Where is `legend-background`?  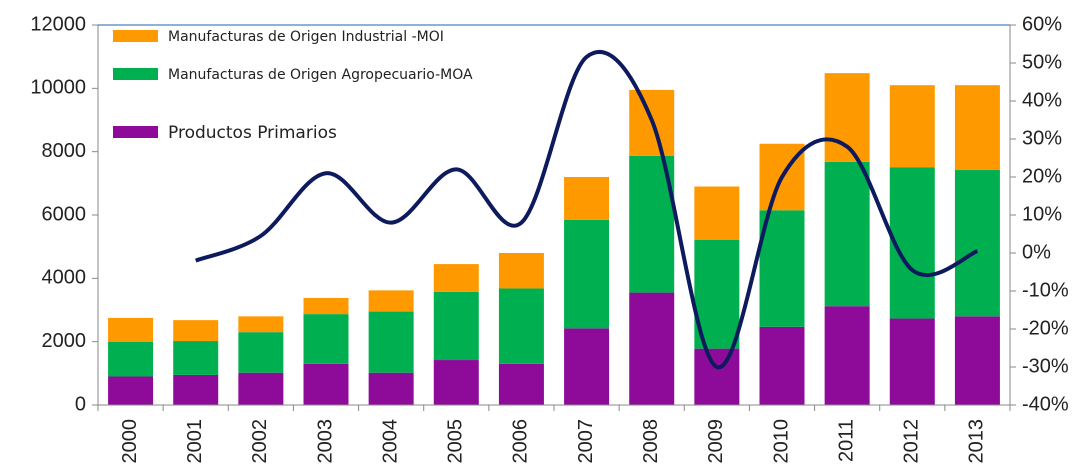 legend-background is located at coordinates (307, 90).